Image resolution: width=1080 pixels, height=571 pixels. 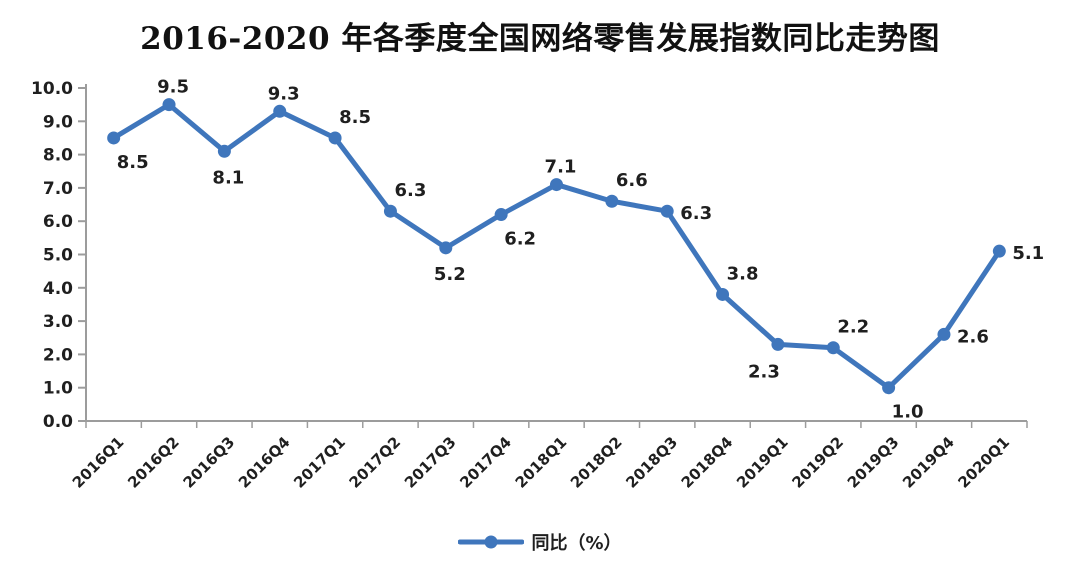 What do you see at coordinates (632, 180) in the screenshot?
I see `data-point-label: 6.6` at bounding box center [632, 180].